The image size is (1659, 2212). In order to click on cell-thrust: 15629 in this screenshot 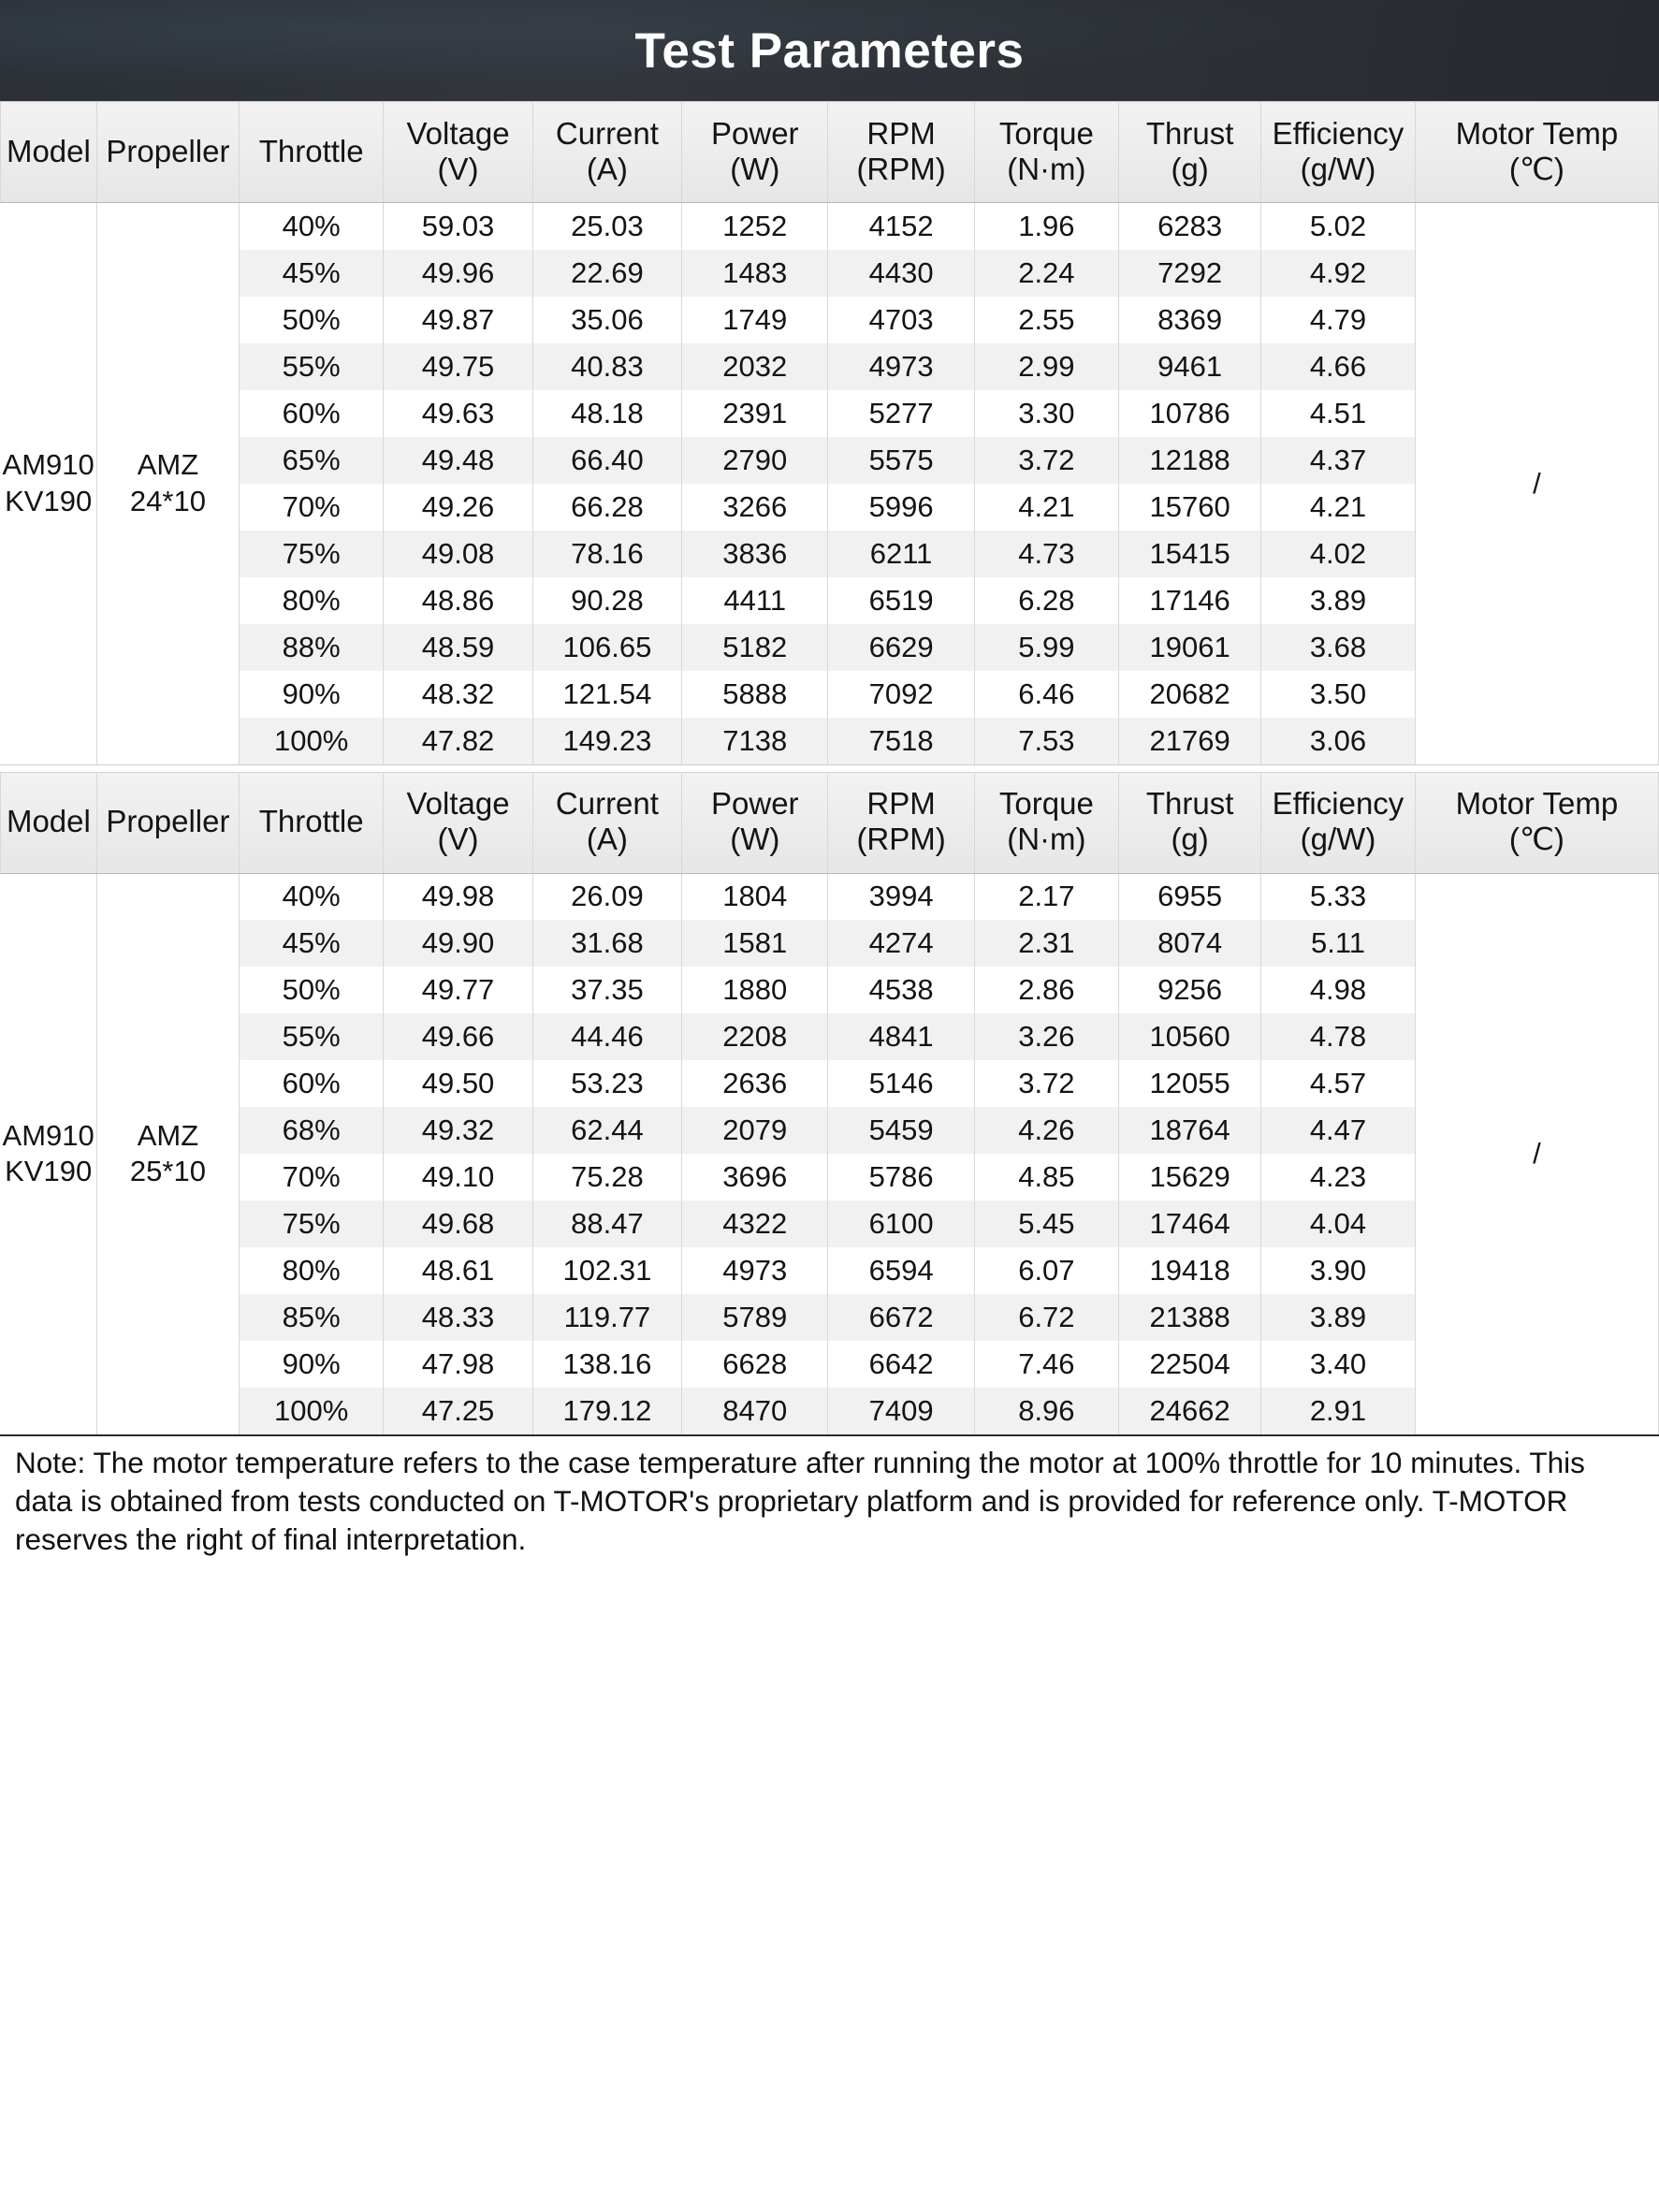, I will do `click(1190, 1177)`.